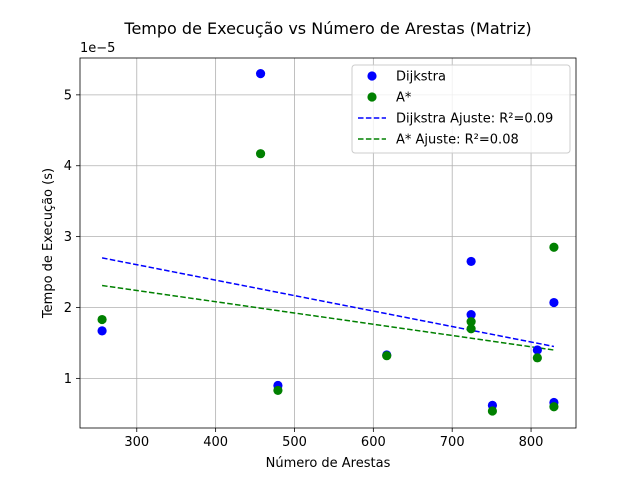 The image size is (640, 480). Describe the element at coordinates (452, 442) in the screenshot. I see `x-tick-label: 700` at that location.